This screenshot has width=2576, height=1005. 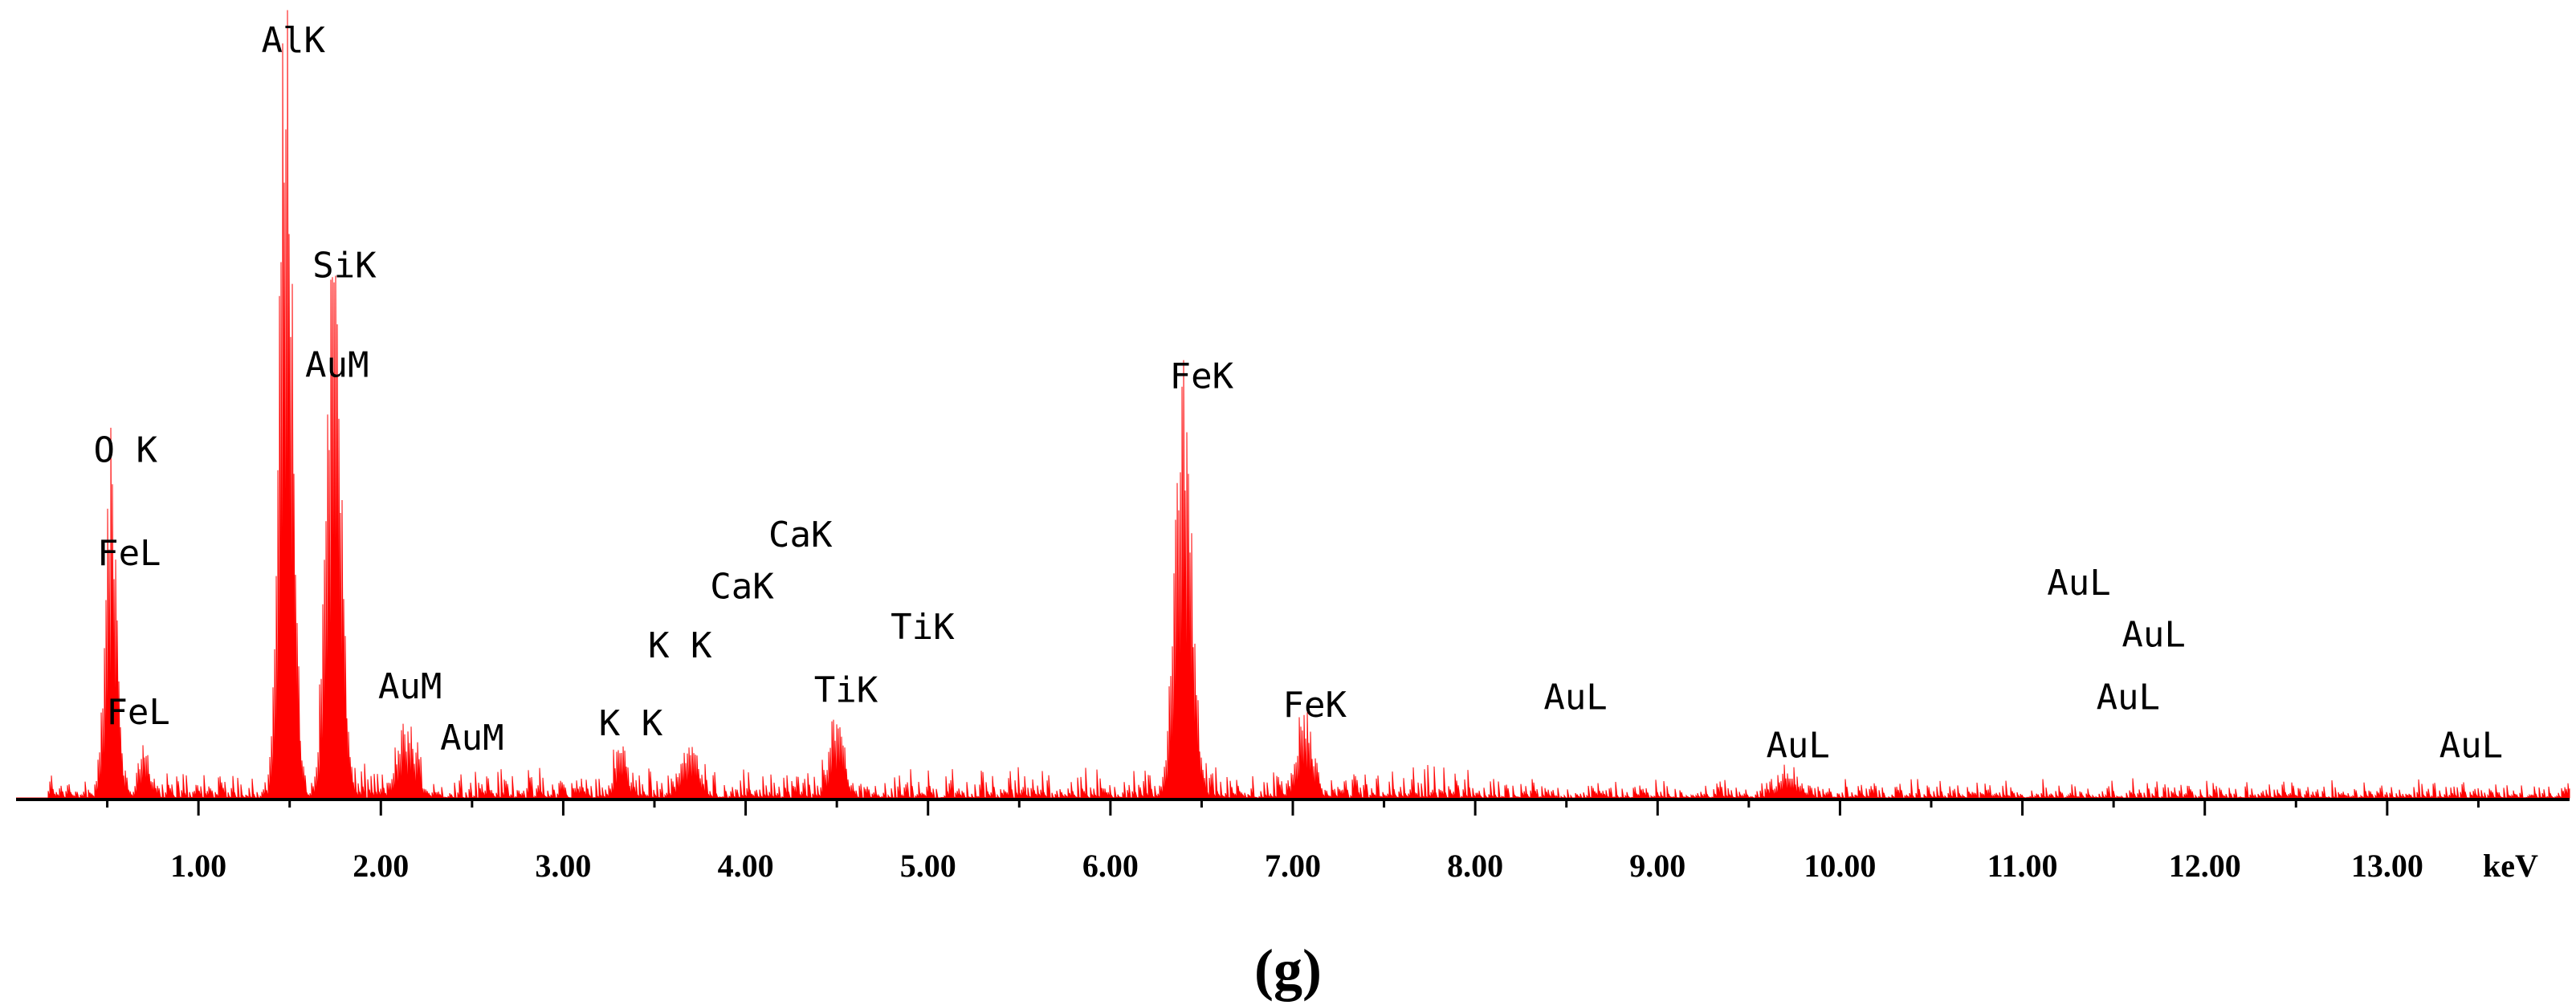 I want to click on x-tick-label: 13.00, so click(x=2387, y=866).